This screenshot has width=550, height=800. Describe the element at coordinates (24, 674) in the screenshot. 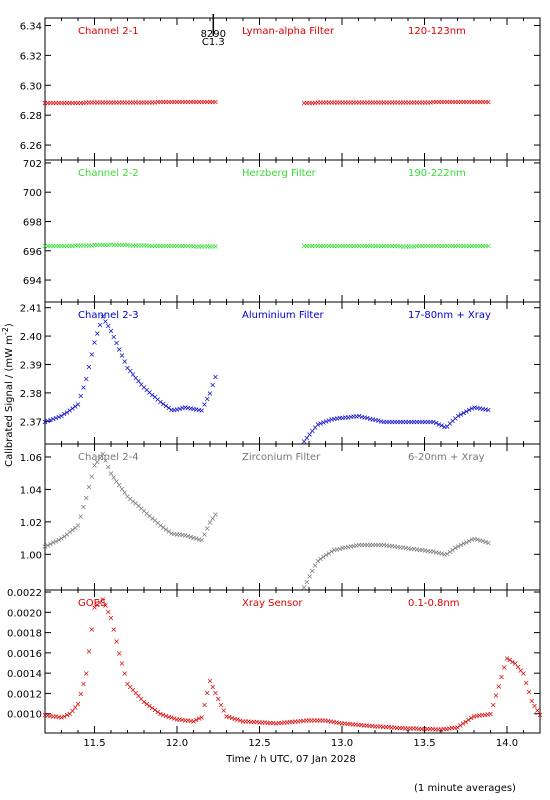

I see `y-tick-label: 0.0014` at that location.